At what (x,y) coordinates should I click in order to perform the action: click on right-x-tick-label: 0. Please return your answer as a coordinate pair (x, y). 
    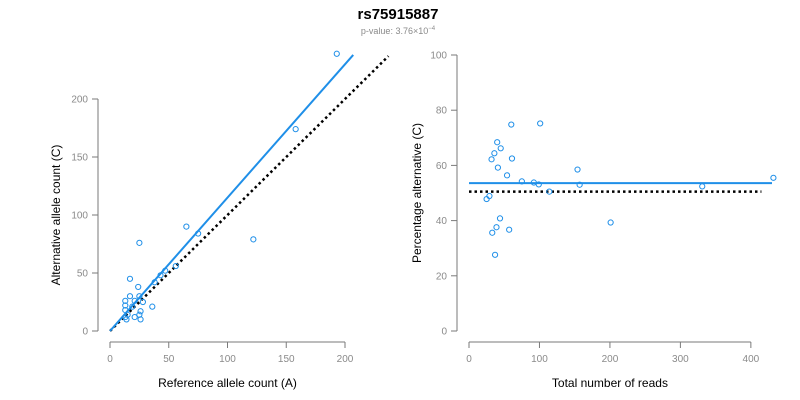
    Looking at the image, I should click on (469, 359).